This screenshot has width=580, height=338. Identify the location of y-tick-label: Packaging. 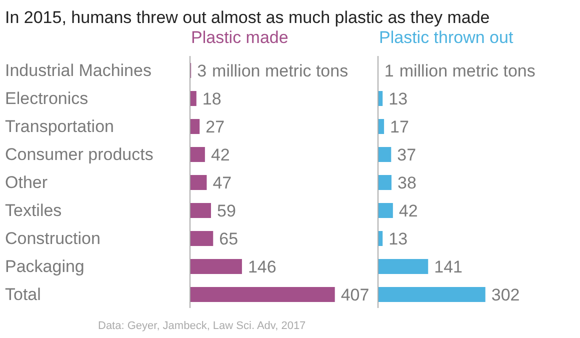
(44, 266).